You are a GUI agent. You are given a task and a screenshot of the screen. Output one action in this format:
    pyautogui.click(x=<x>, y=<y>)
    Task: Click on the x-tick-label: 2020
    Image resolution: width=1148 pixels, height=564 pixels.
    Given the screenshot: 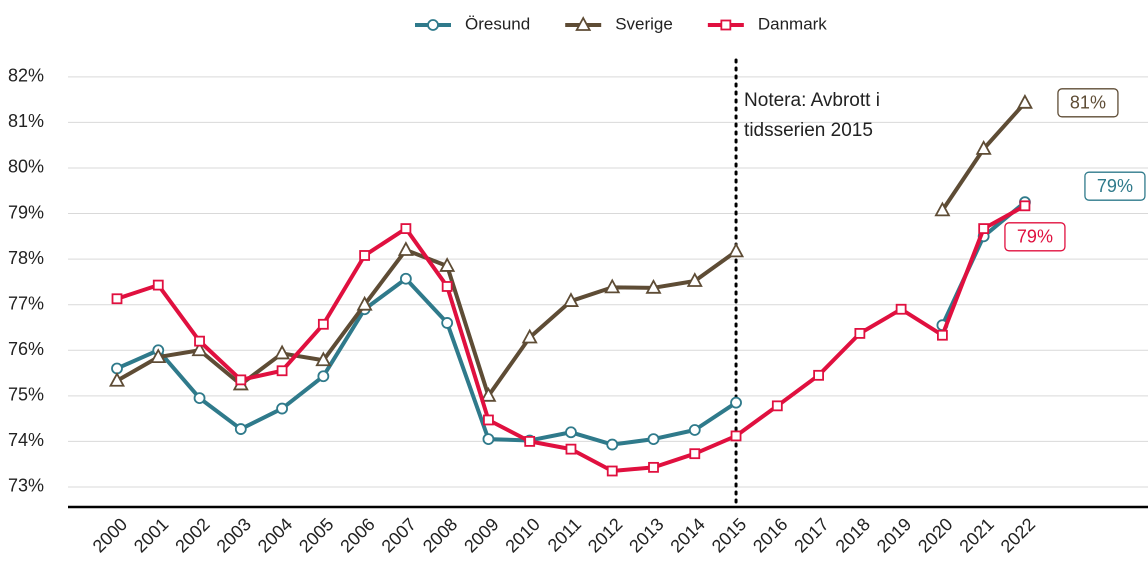 What is the action you would take?
    pyautogui.click(x=935, y=535)
    